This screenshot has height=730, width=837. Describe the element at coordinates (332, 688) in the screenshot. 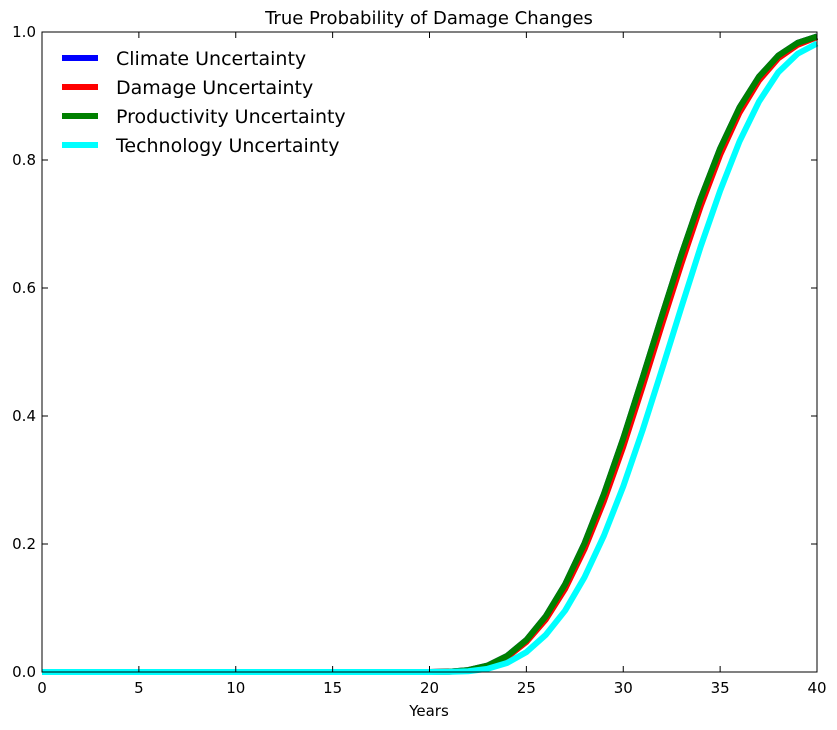

I see `x-tick-label: 15` at that location.